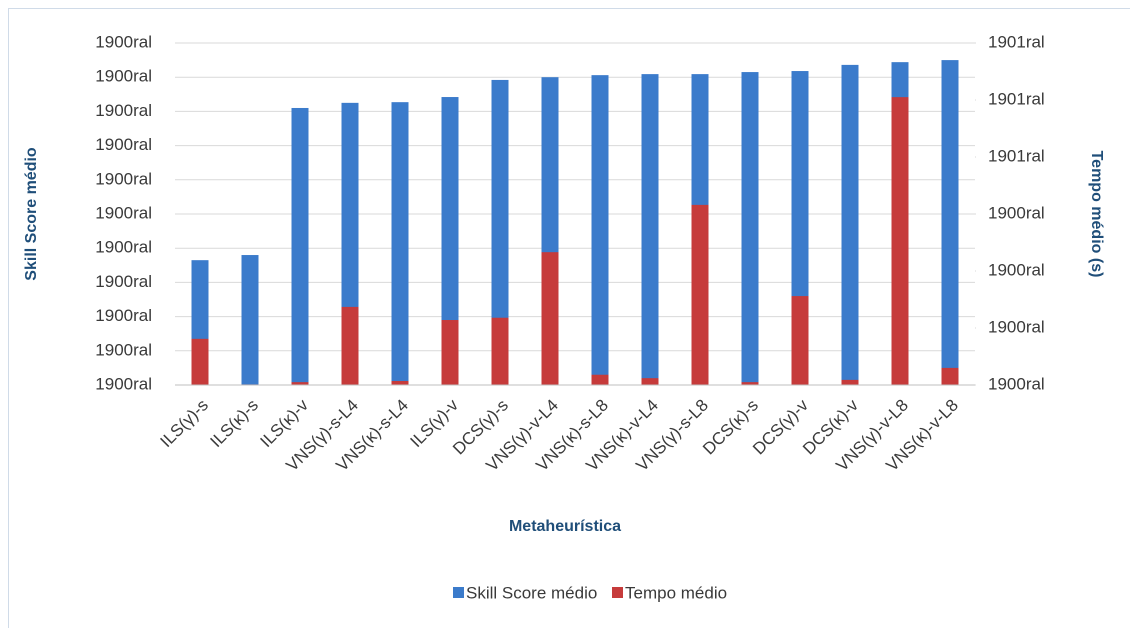 This screenshot has height=628, width=1130. What do you see at coordinates (31, 214) in the screenshot?
I see `y-axis-title: Skill Score médio` at bounding box center [31, 214].